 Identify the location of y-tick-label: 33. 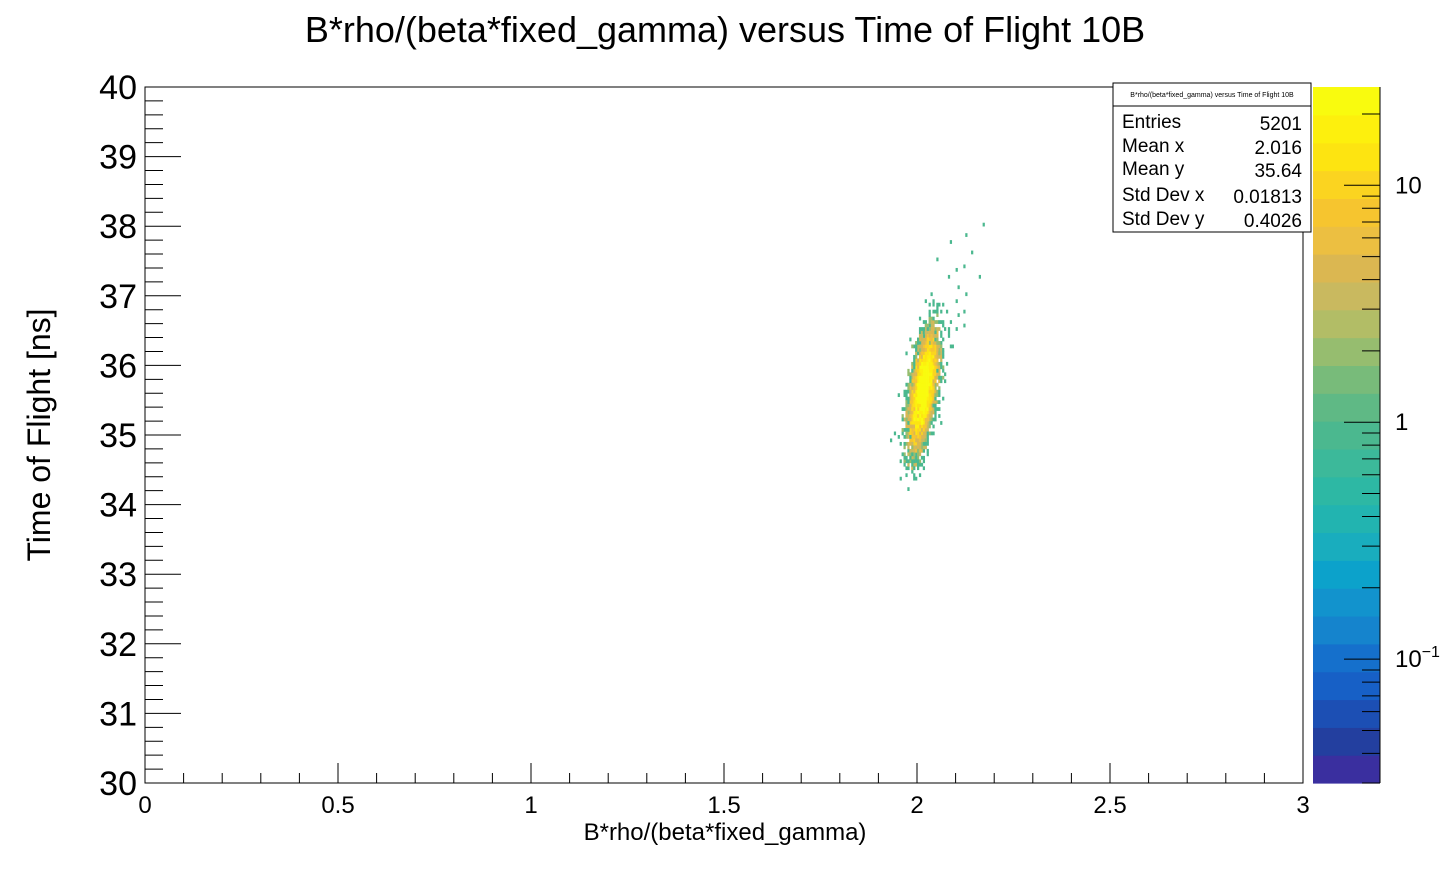
(118, 575).